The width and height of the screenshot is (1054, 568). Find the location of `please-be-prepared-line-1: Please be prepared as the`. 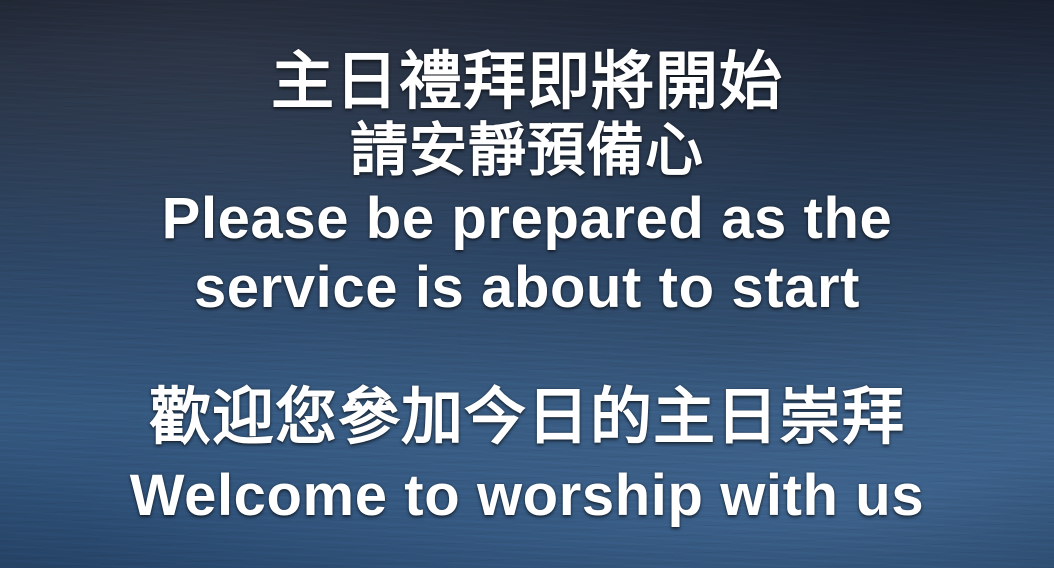

please-be-prepared-line-1: Please be prepared as the is located at coordinates (527, 218).